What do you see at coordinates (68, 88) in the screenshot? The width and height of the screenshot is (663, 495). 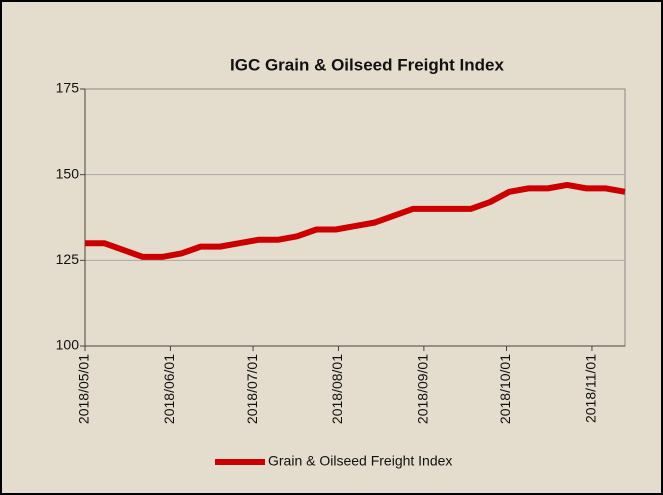 I see `y-tick-label: 175` at bounding box center [68, 88].